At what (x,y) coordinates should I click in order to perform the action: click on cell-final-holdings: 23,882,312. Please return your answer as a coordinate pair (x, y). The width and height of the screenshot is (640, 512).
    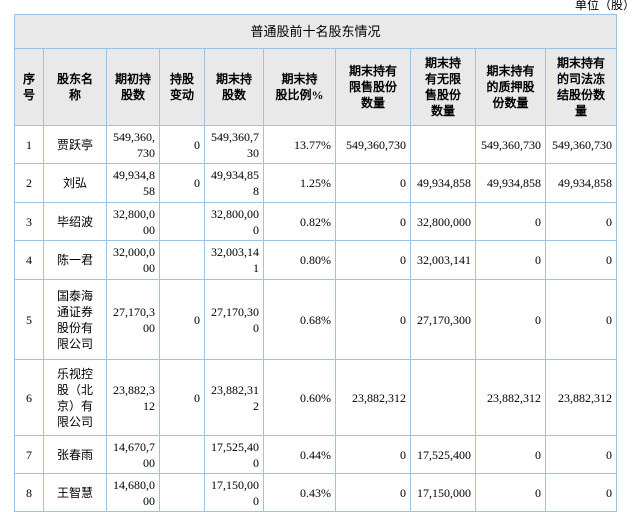
    Looking at the image, I should click on (234, 397).